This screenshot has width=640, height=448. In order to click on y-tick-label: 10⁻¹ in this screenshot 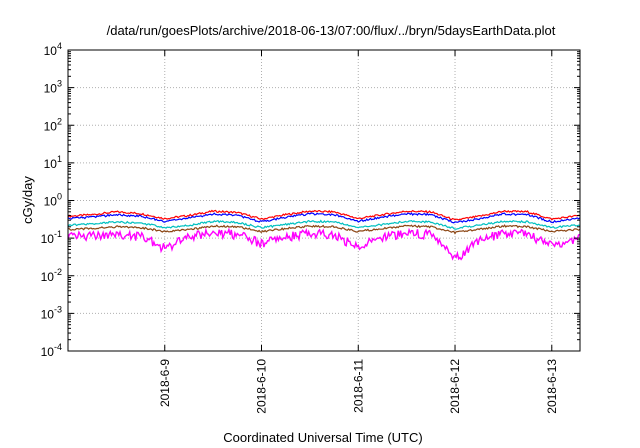, I will do `click(51, 237)`.